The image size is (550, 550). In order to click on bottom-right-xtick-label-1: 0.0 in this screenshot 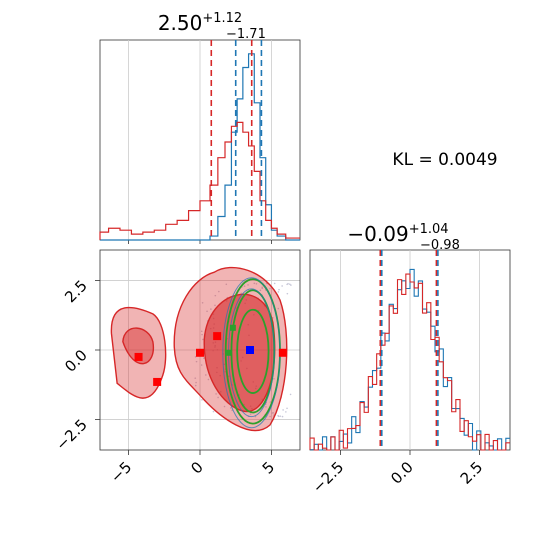, I will do `click(402, 473)`.